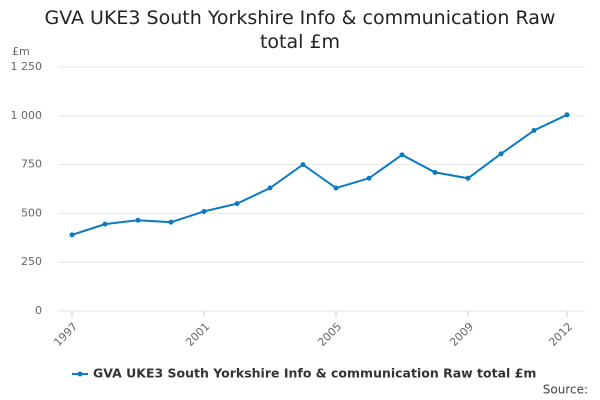  What do you see at coordinates (31, 261) in the screenshot?
I see `y-tick-label: 250` at bounding box center [31, 261].